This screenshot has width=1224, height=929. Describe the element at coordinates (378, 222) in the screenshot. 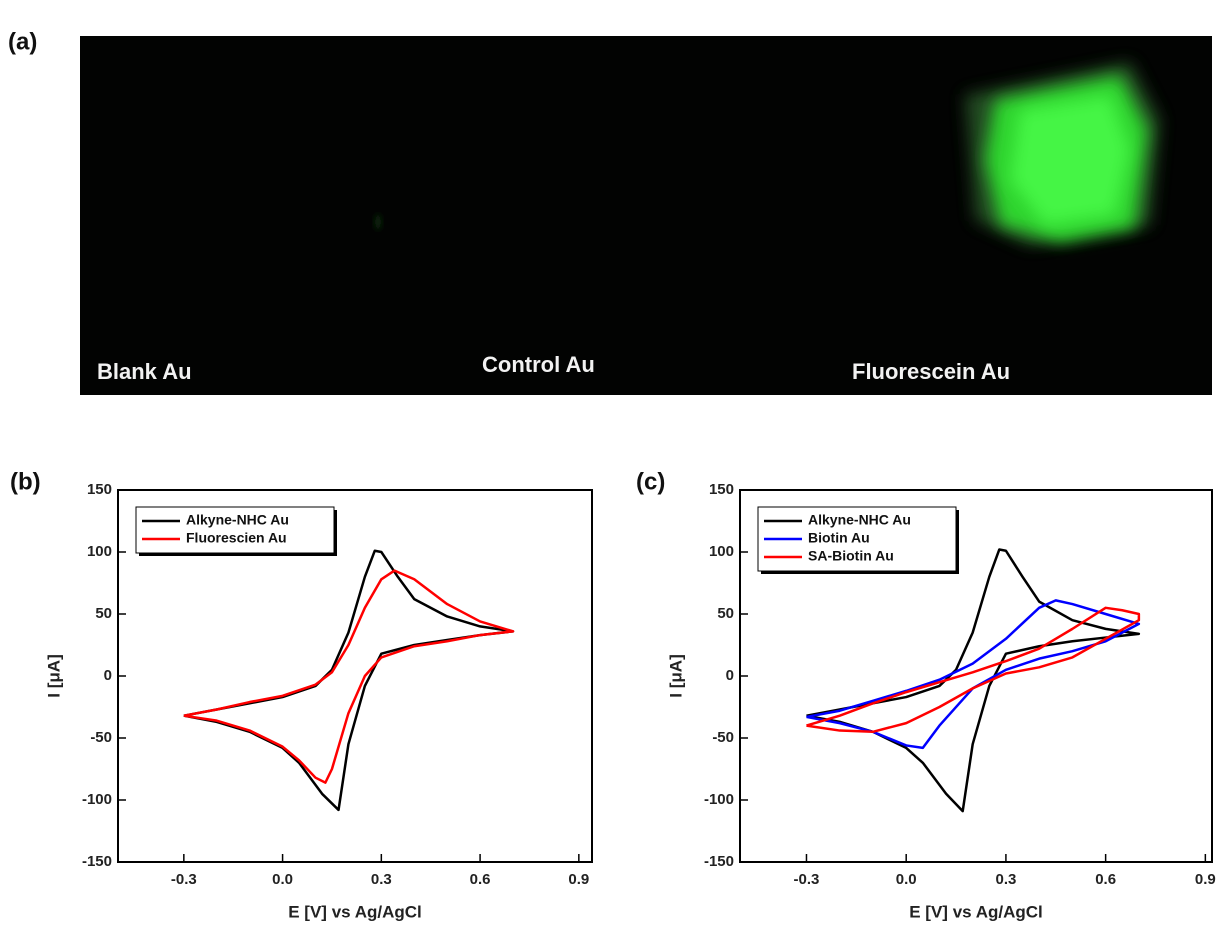

I see `faint-spot` at that location.